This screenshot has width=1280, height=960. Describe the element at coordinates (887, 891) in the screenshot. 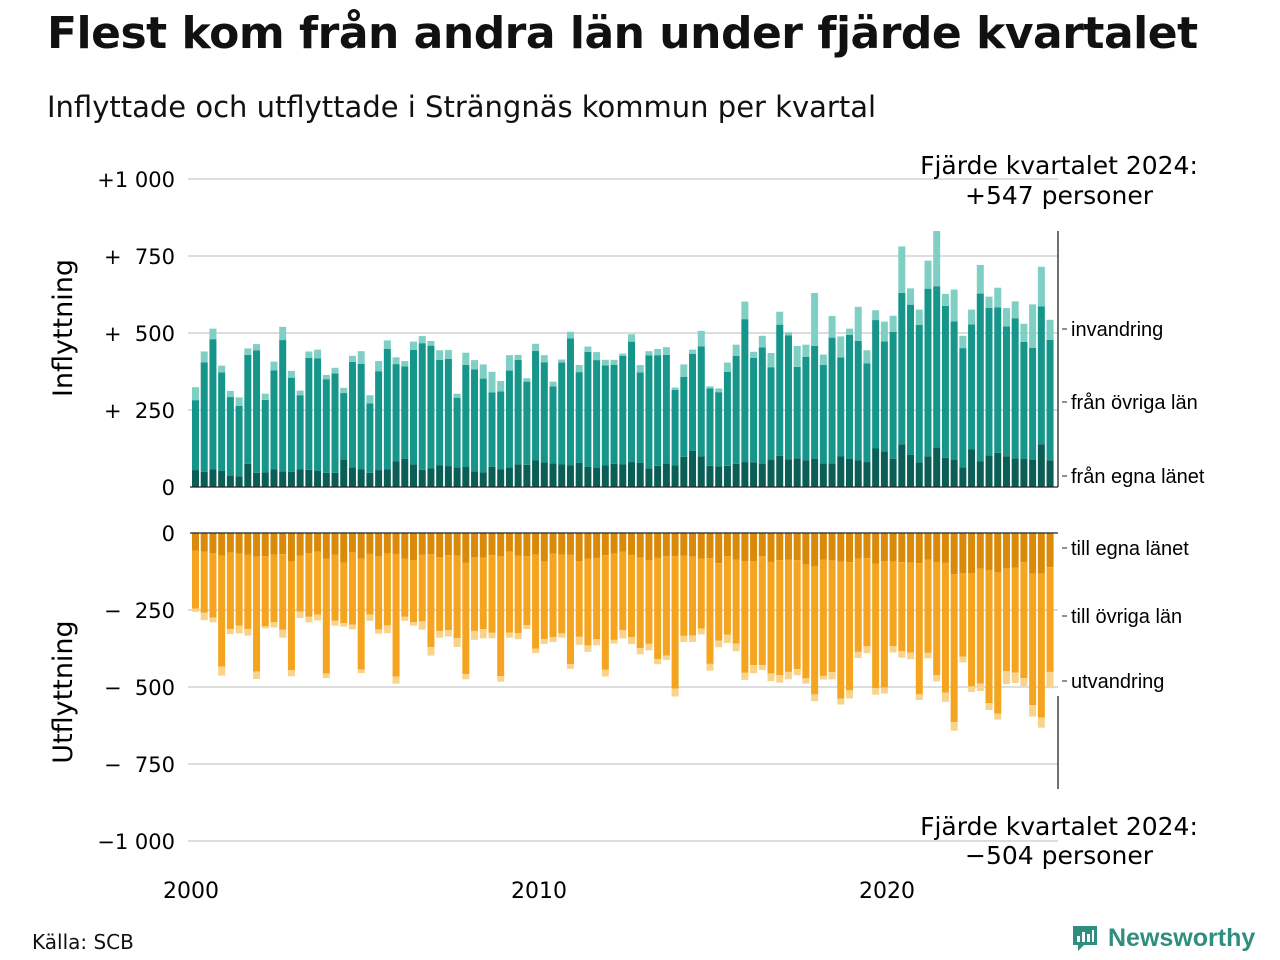

I see `x-tick-label: 2020` at that location.